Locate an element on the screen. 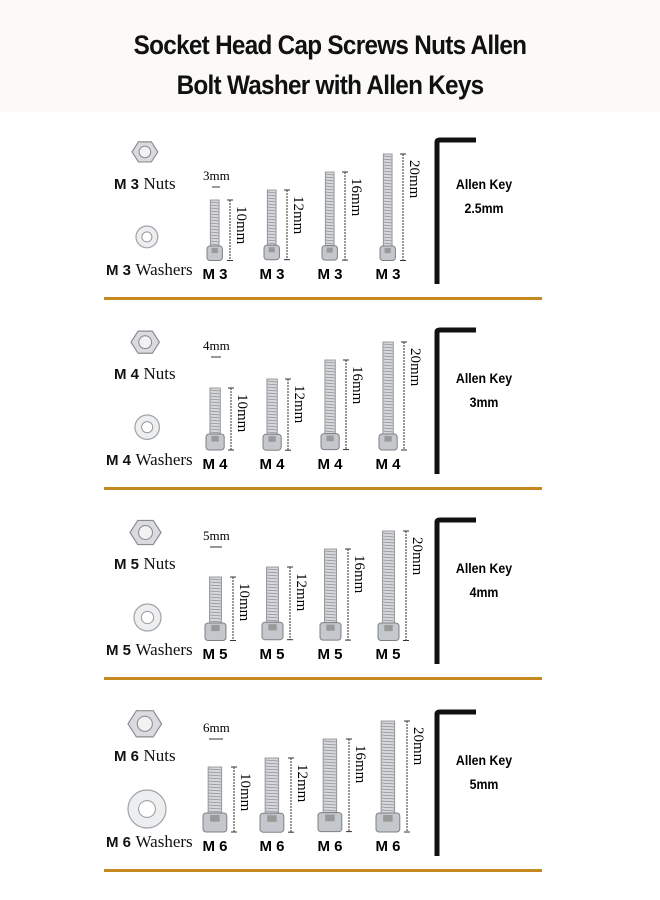  washers-size: M 5 is located at coordinates (119, 650).